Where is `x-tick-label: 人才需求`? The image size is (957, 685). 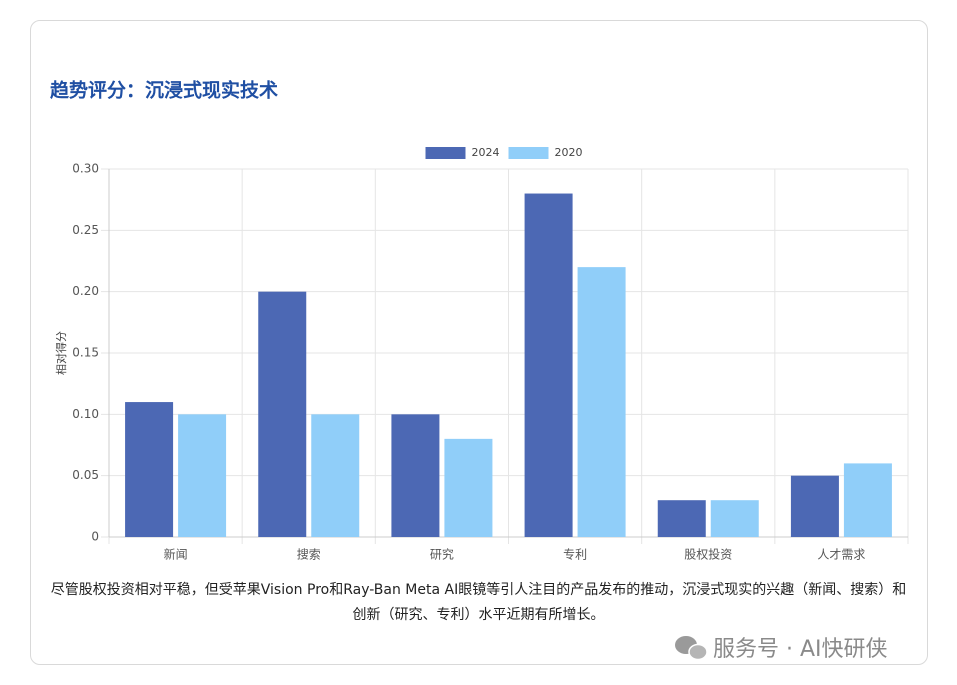
x-tick-label: 人才需求 is located at coordinates (841, 555).